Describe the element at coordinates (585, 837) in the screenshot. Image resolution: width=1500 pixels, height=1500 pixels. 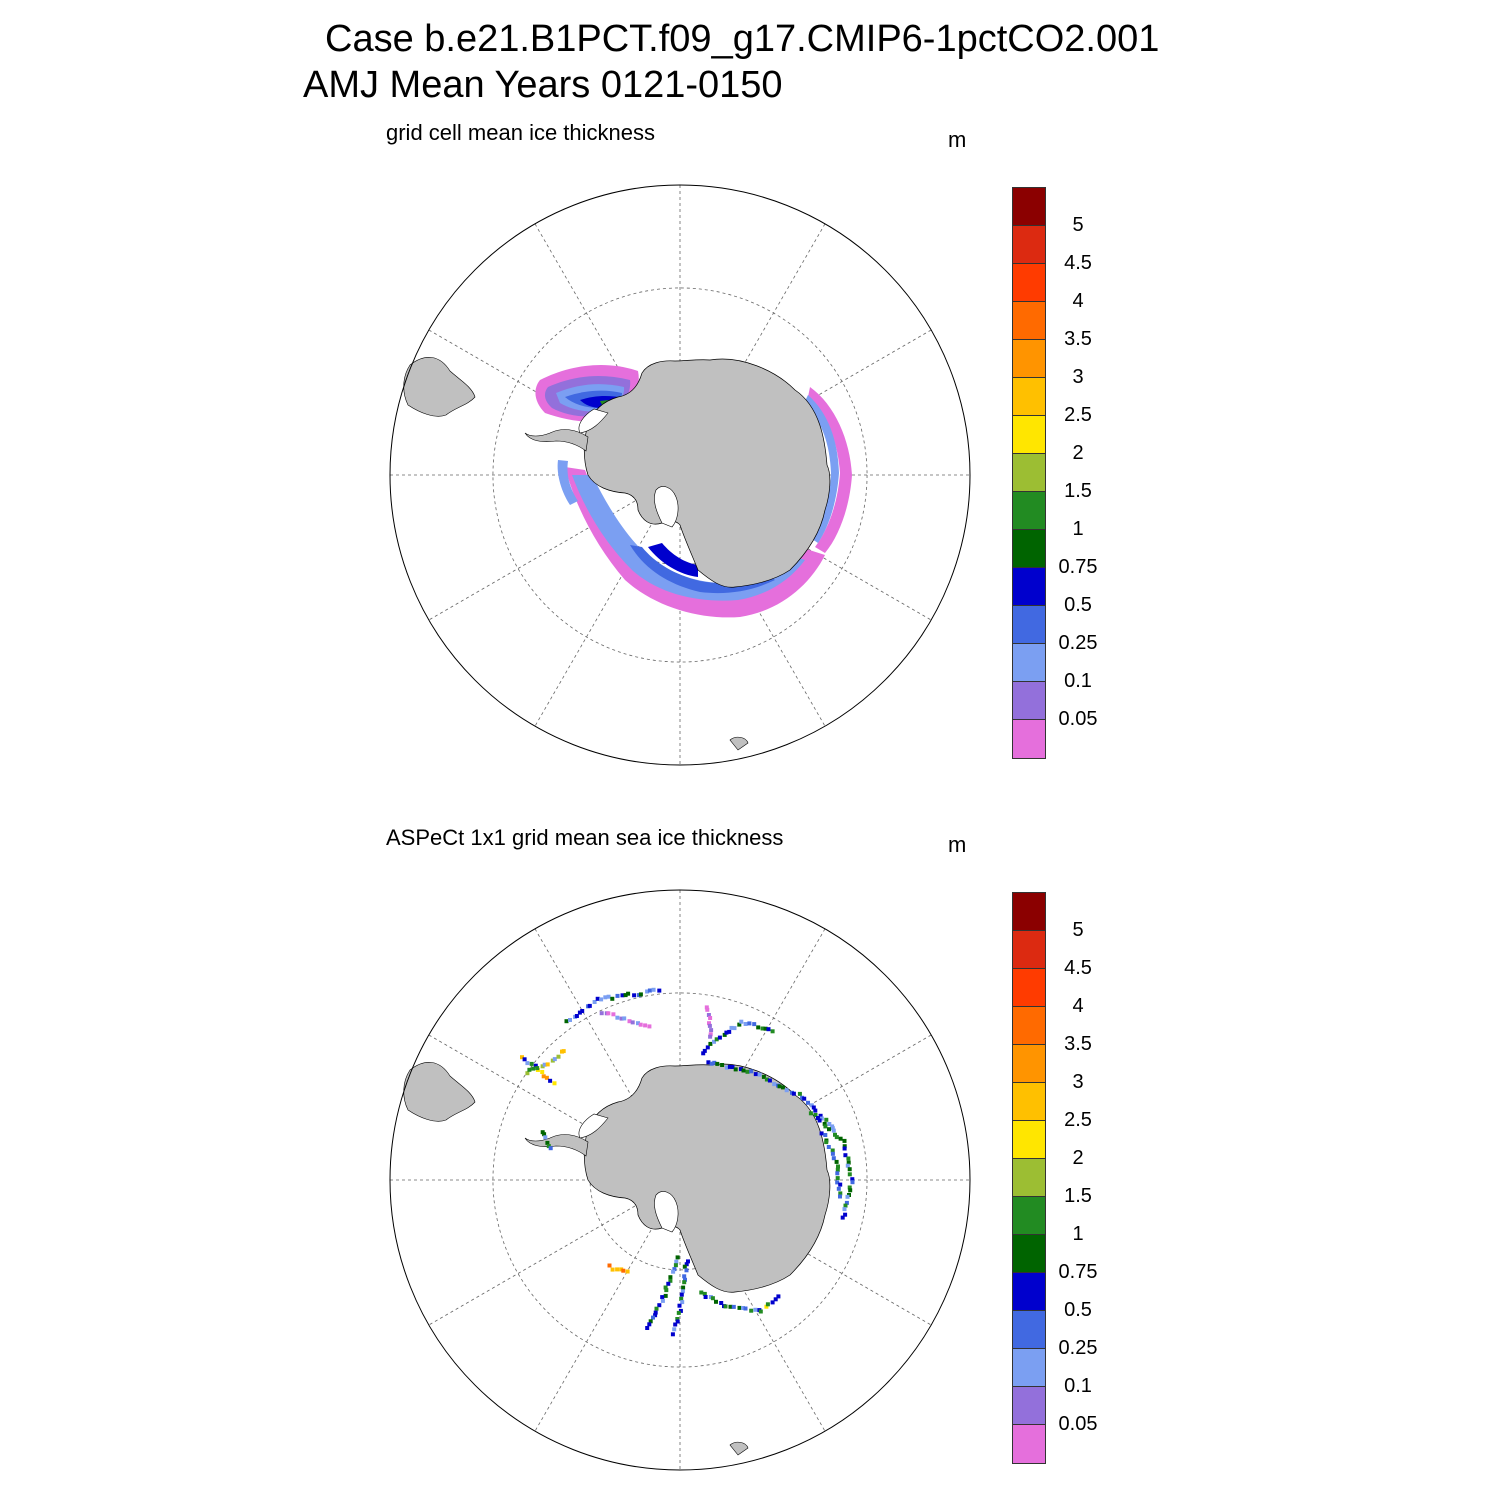
I see `panel-title-observations: ASPeCt 1x1 grid mean sea ice thickness` at that location.